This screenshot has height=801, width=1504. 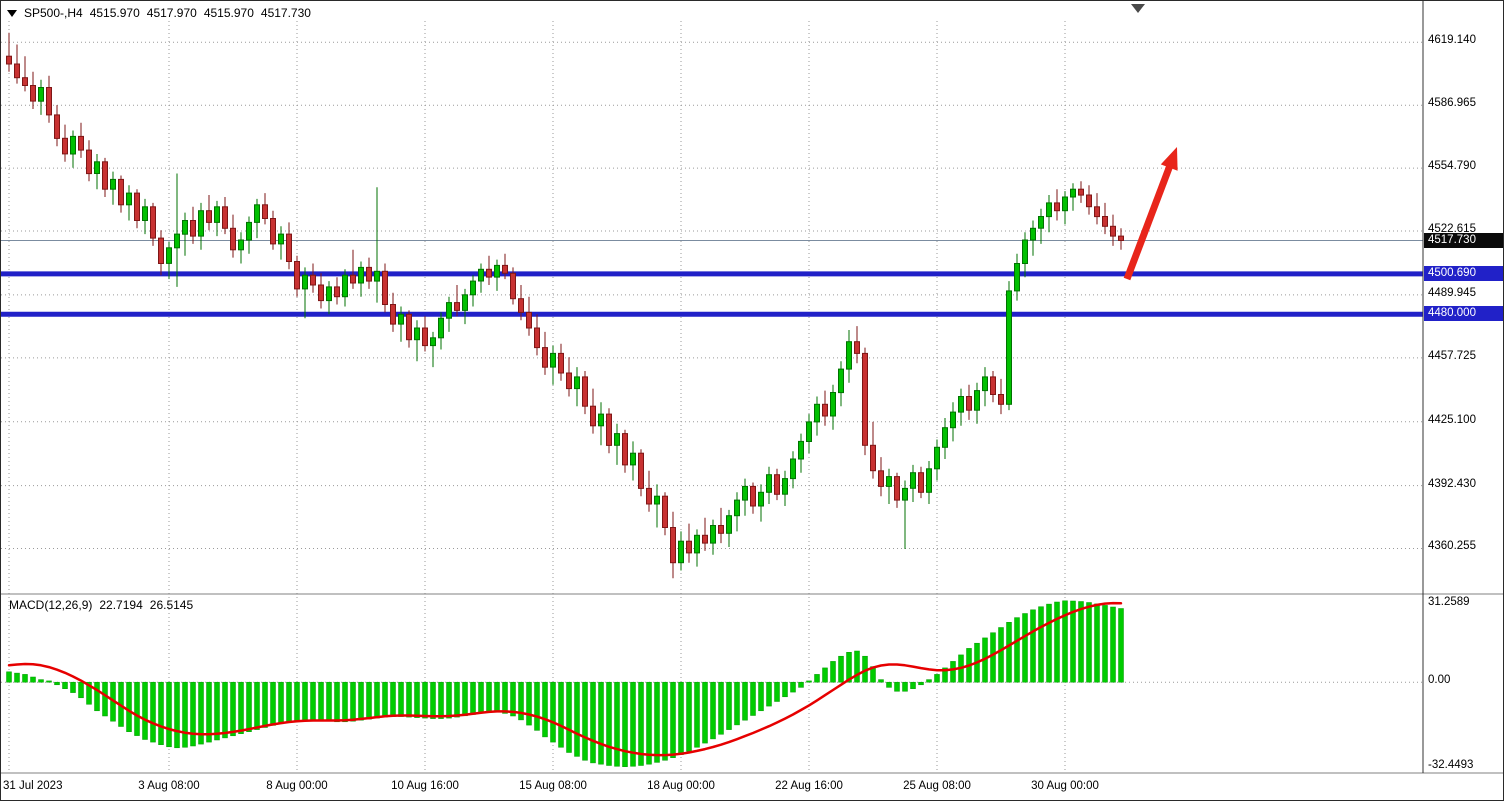 What do you see at coordinates (1169, 159) in the screenshot?
I see `arrow-head` at bounding box center [1169, 159].